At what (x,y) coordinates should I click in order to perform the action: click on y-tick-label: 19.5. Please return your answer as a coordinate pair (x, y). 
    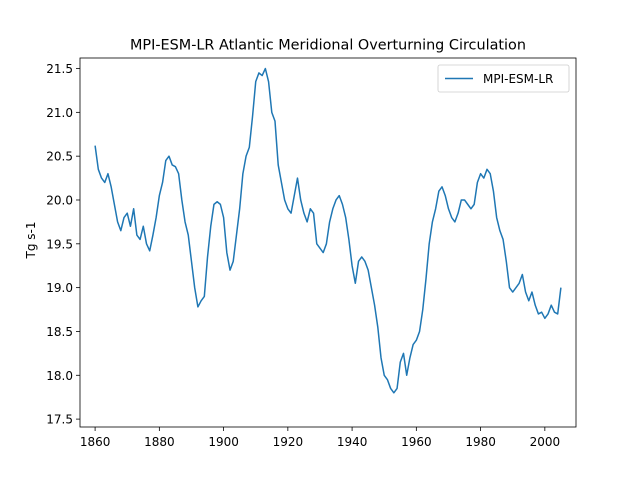
    Looking at the image, I should click on (59, 244).